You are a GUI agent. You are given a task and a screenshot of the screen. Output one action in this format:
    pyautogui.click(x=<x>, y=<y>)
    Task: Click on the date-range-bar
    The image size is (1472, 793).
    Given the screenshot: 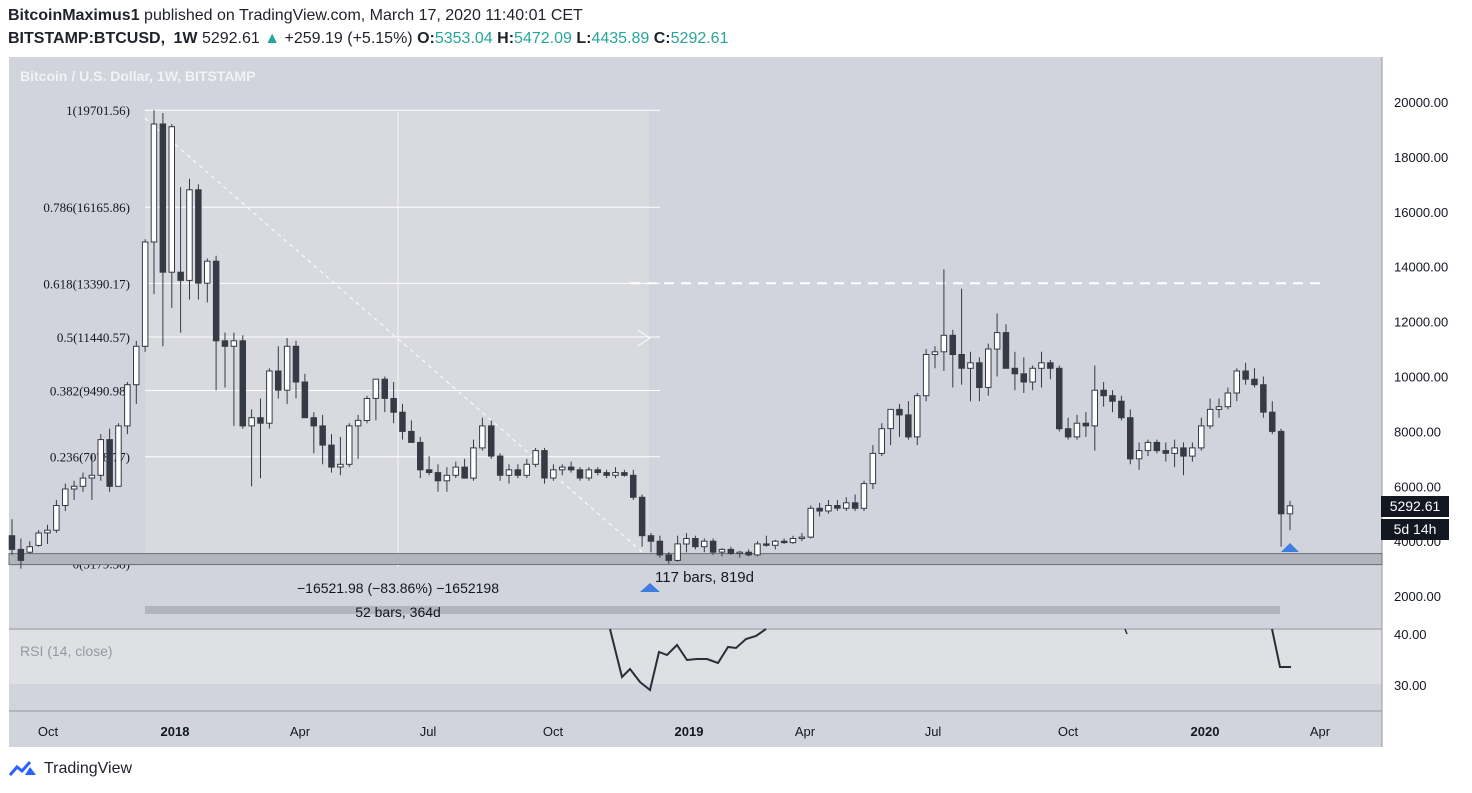 What is the action you would take?
    pyautogui.click(x=712, y=610)
    